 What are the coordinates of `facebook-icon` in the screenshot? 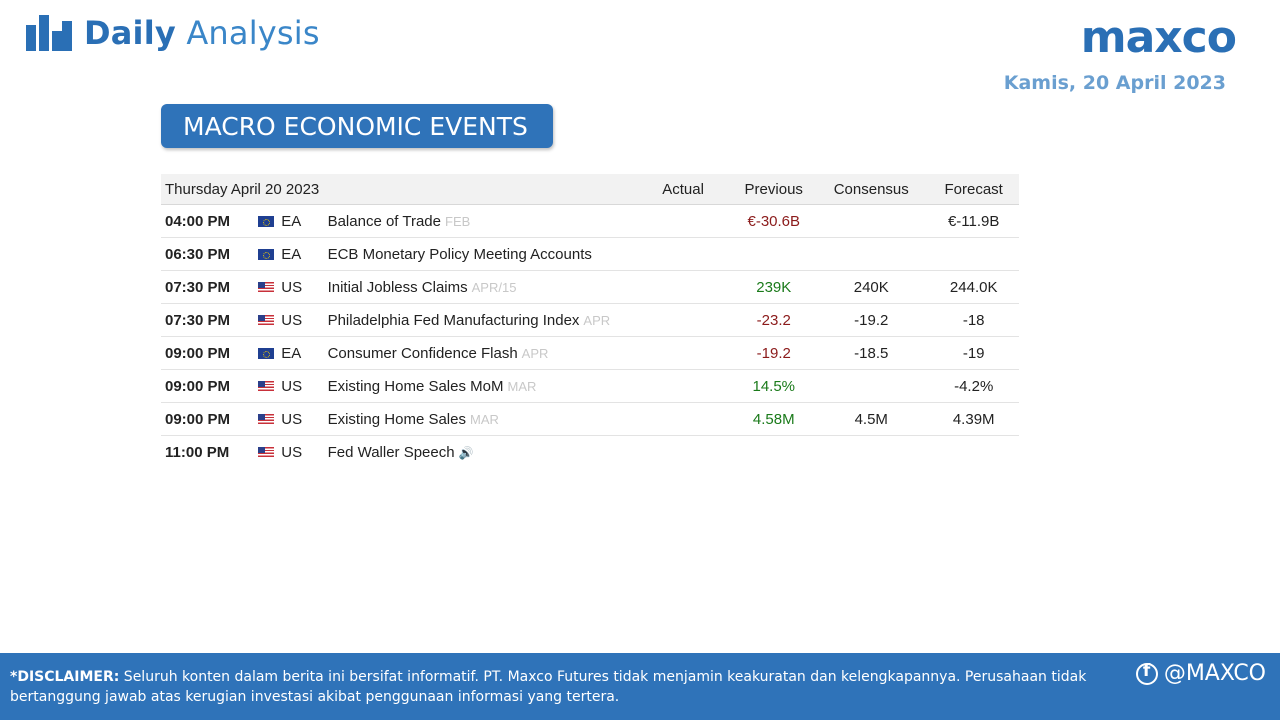 It's located at (1146, 673).